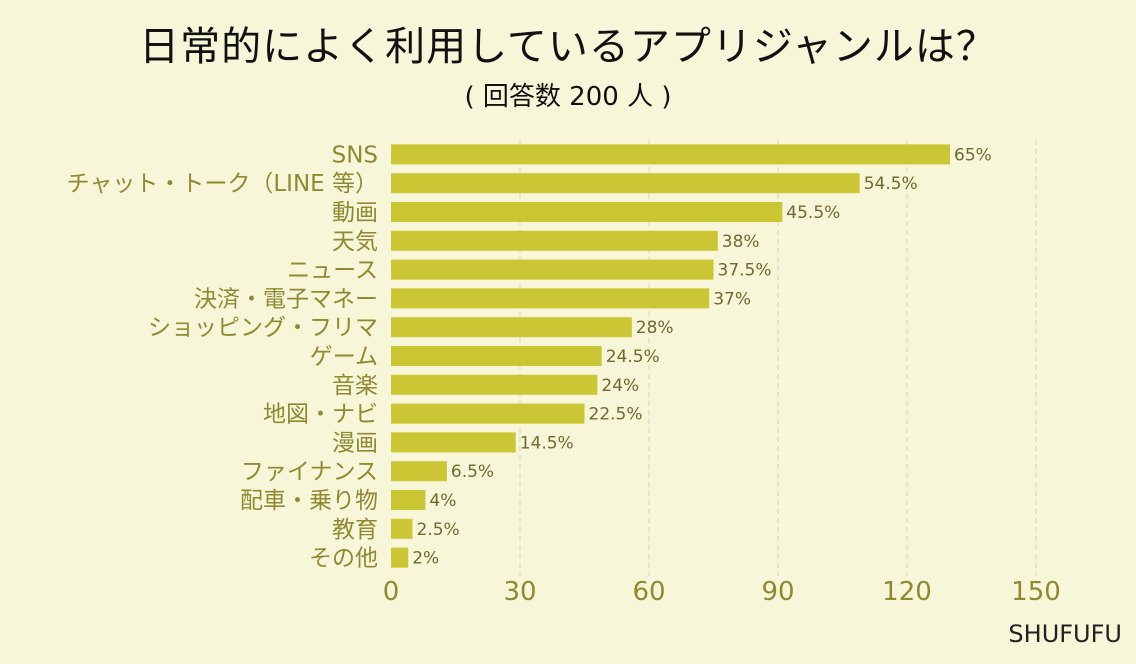 This screenshot has width=1136, height=664. Describe the element at coordinates (891, 184) in the screenshot. I see `data-label: 54.5%` at that location.